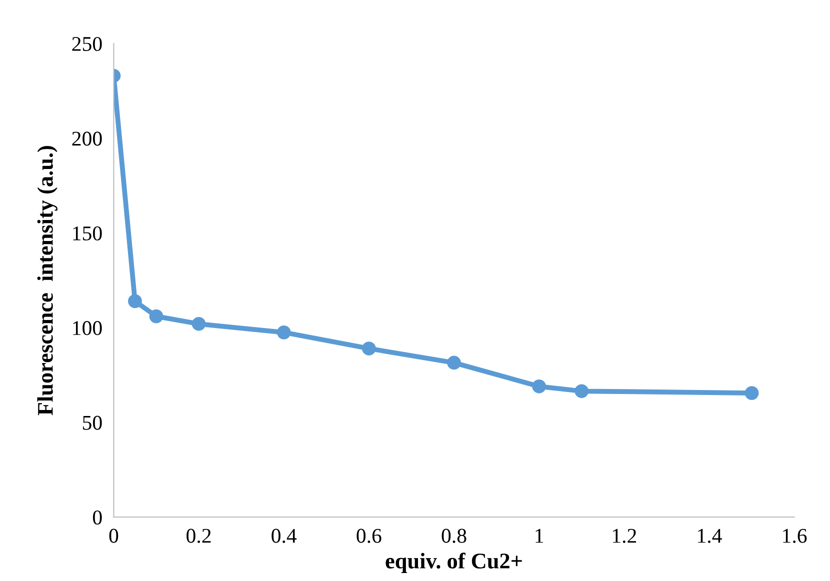 Image resolution: width=830 pixels, height=581 pixels. What do you see at coordinates (87, 139) in the screenshot?
I see `y-tick-label: 200` at bounding box center [87, 139].